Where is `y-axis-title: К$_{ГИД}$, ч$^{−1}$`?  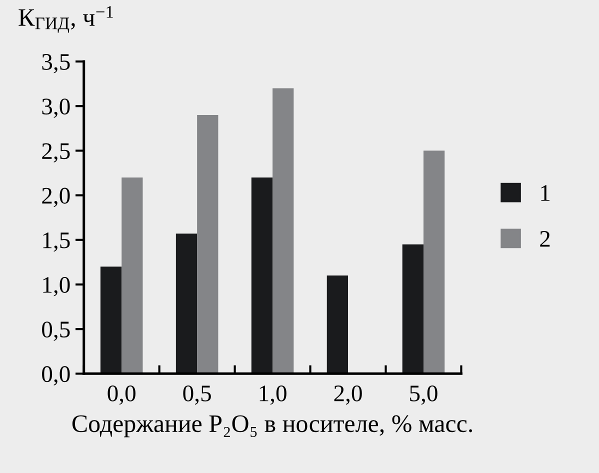
y-axis-title: К$_{ГИД}$, ч$^{−1}$ is located at coordinates (65, 19).